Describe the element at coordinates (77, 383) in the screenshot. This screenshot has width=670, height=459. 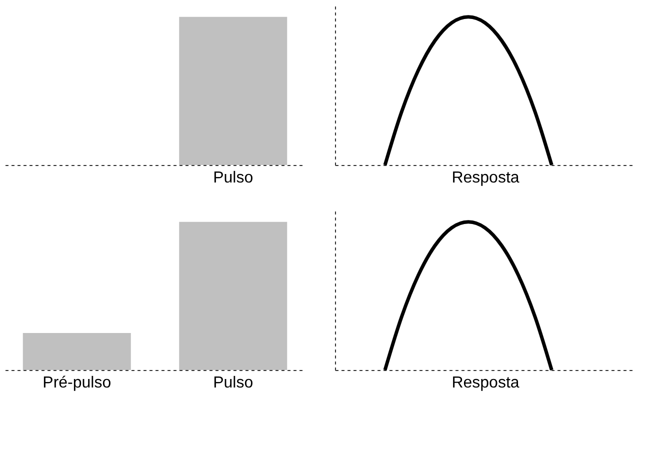
I see `x-tick-label: Pré-pulso` at that location.